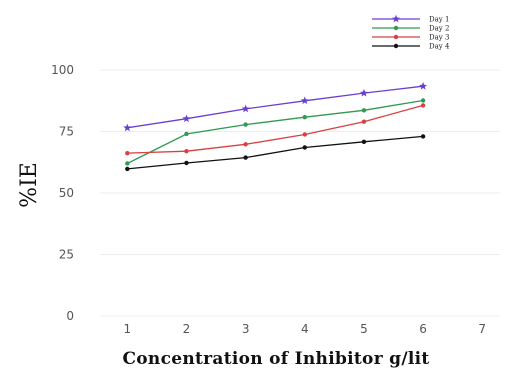  What do you see at coordinates (439, 38) in the screenshot?
I see `legend-label-day-3: Day 3` at bounding box center [439, 38].